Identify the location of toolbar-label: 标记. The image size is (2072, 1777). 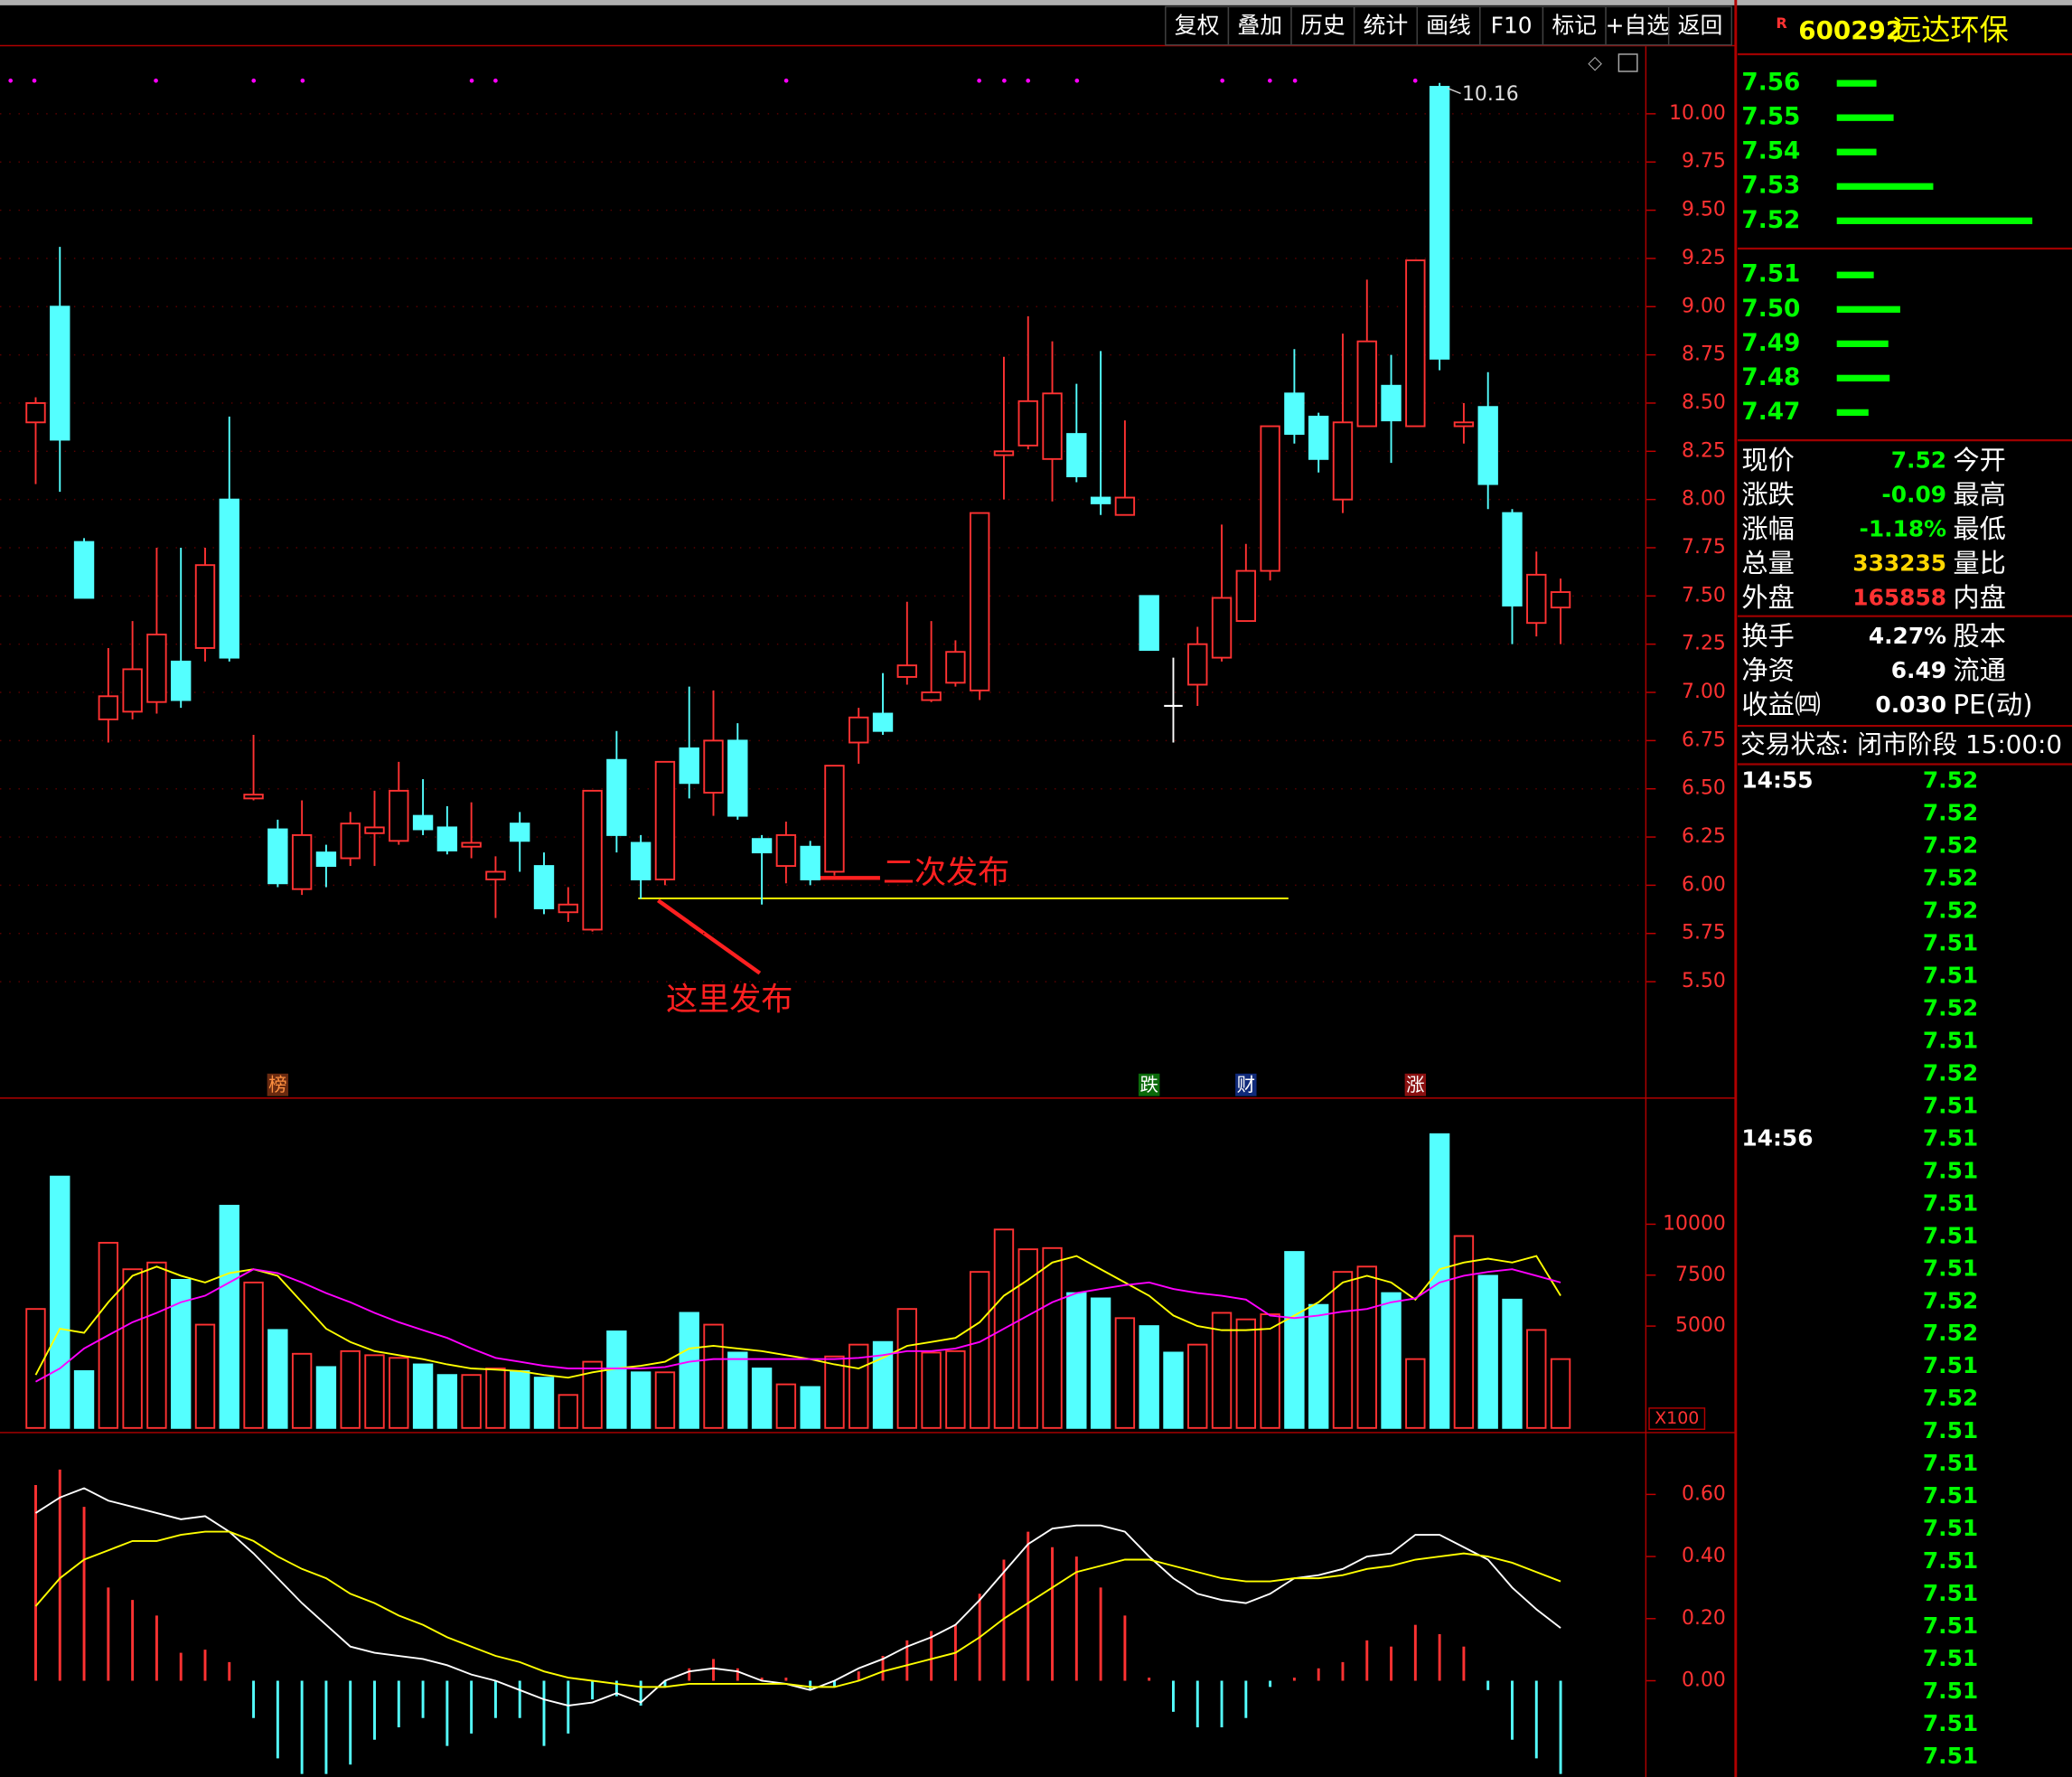
(1574, 25).